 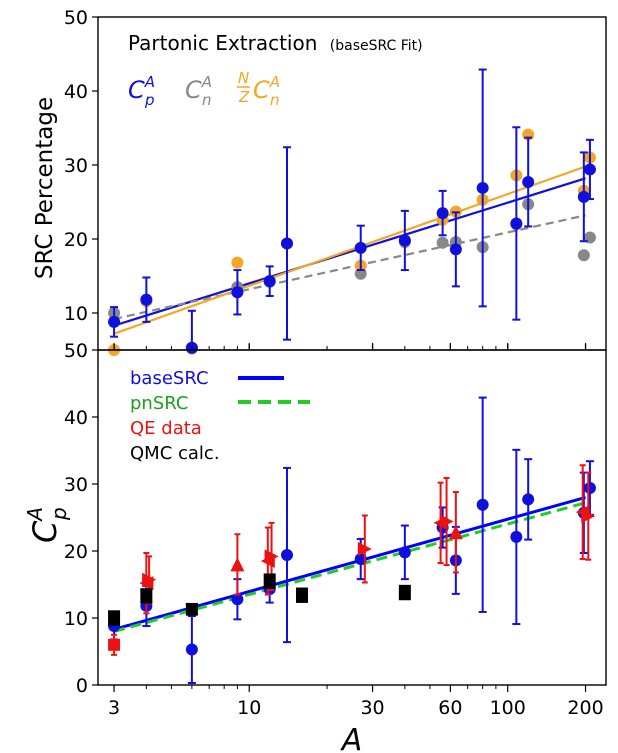 What do you see at coordinates (76, 418) in the screenshot?
I see `bottom-ytick-label: 40` at bounding box center [76, 418].